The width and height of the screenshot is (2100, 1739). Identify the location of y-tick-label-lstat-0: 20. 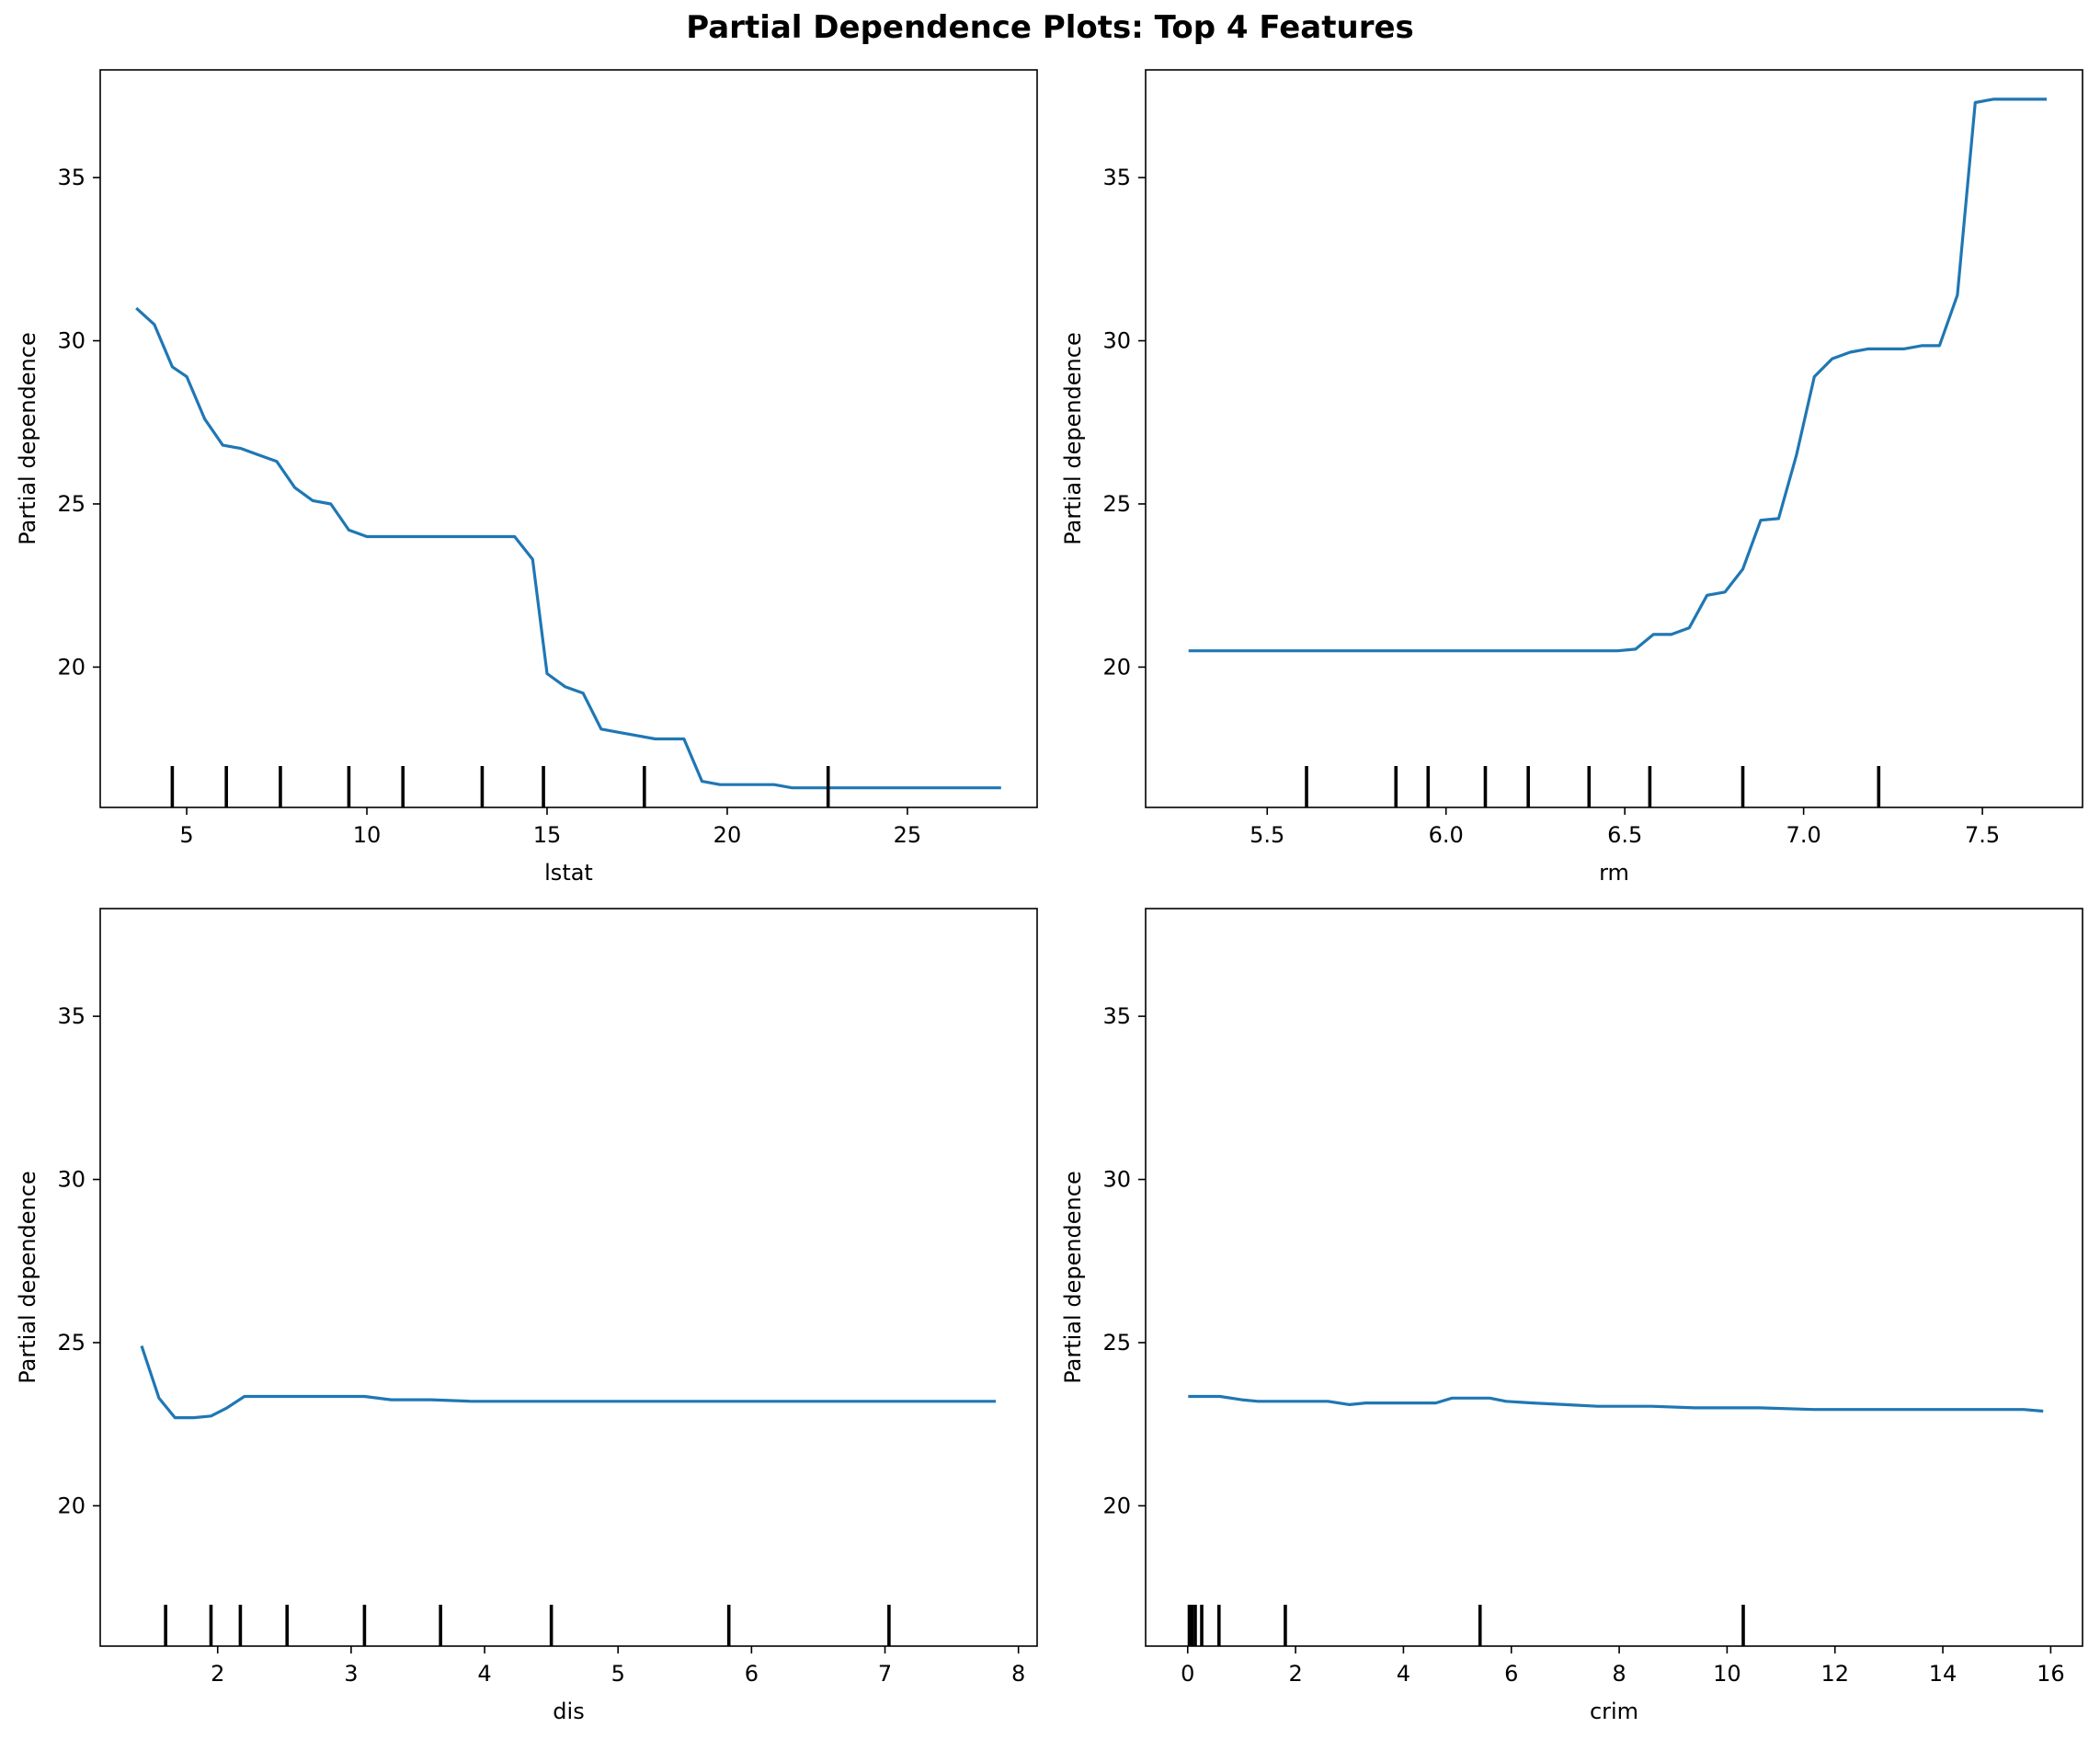
(71, 667).